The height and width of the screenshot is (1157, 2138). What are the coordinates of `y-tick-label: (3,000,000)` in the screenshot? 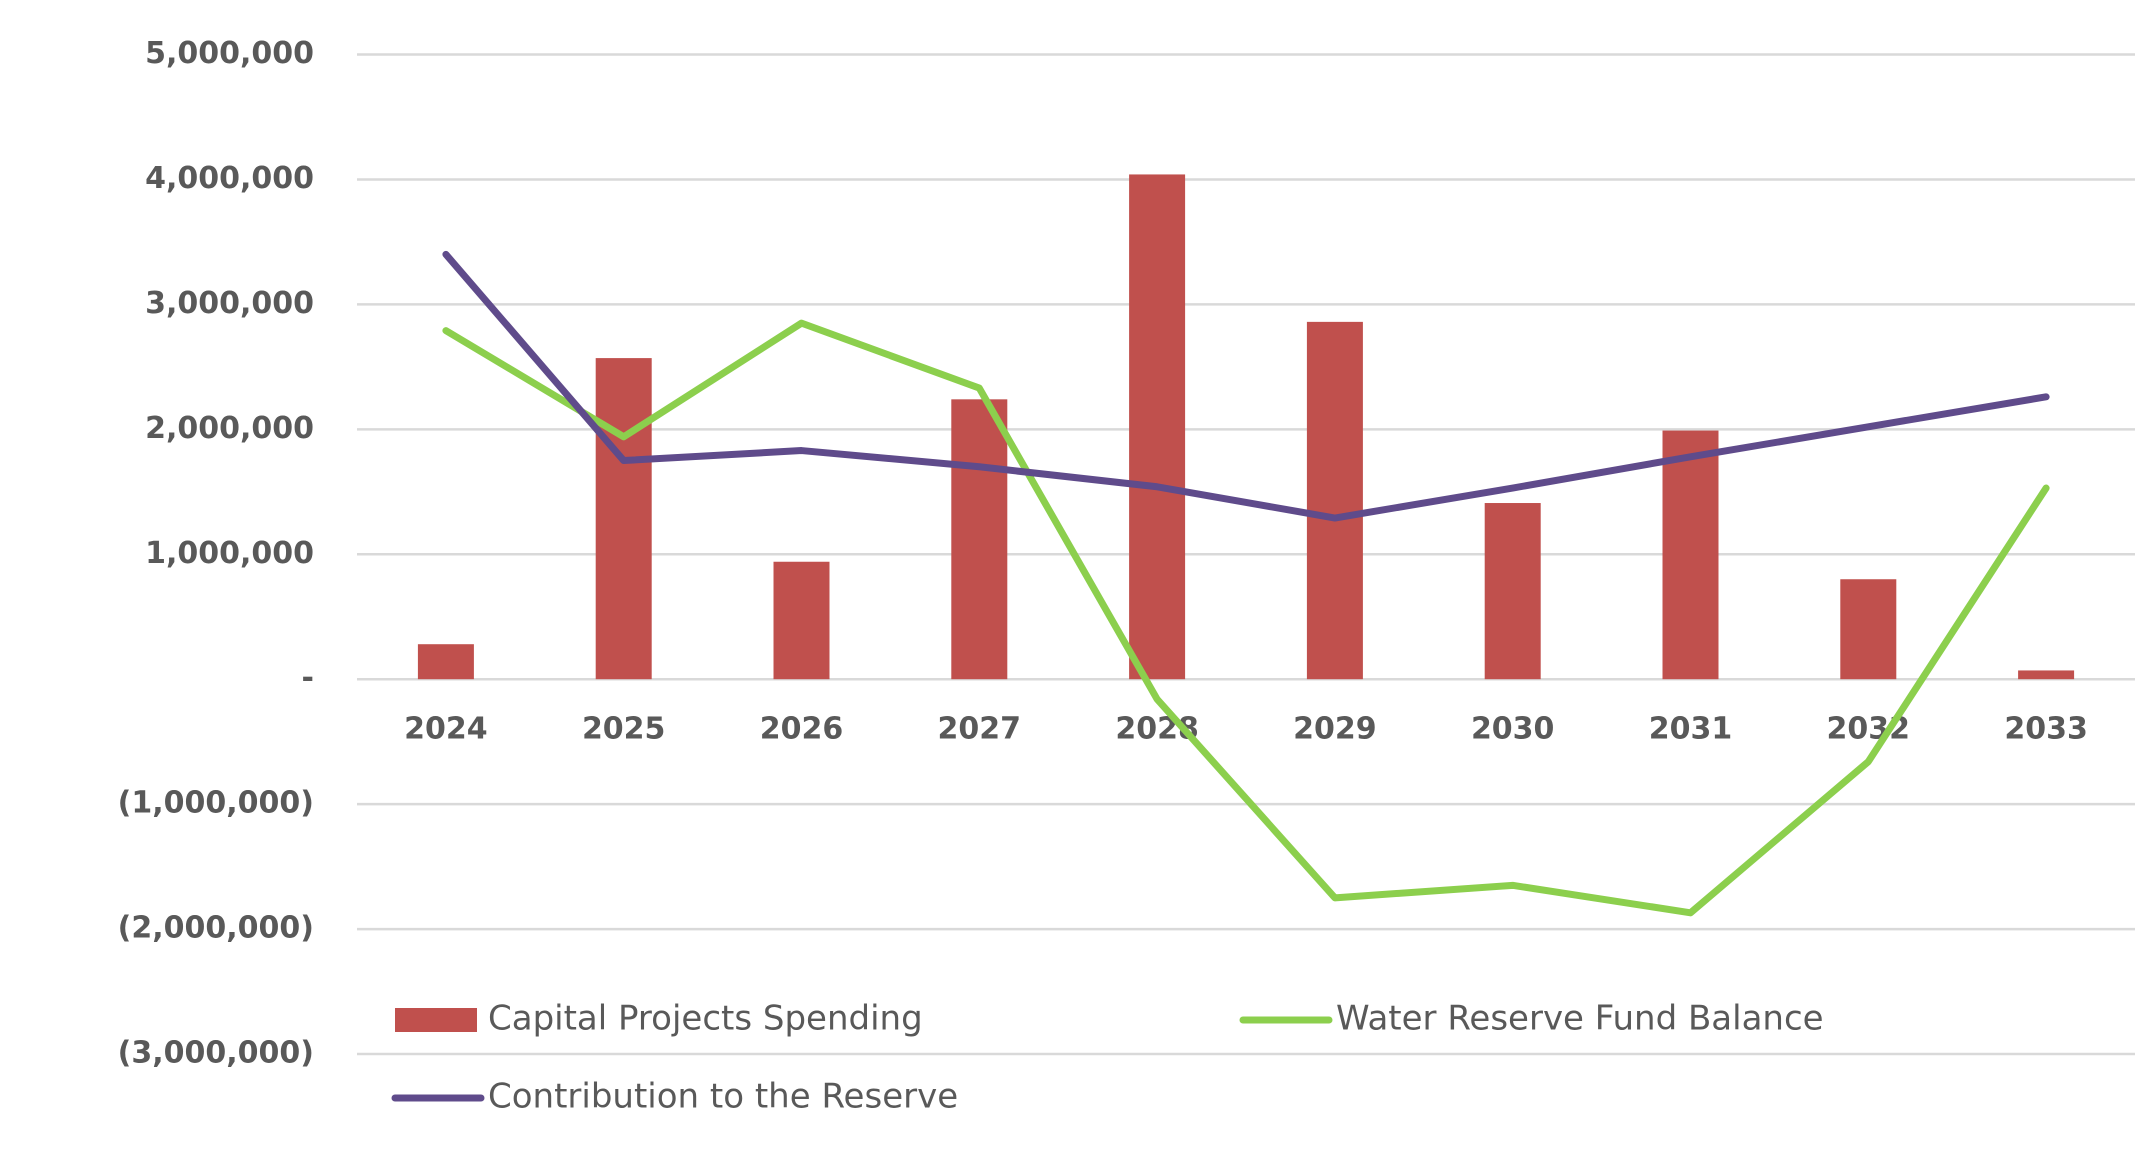 It's located at (216, 1053).